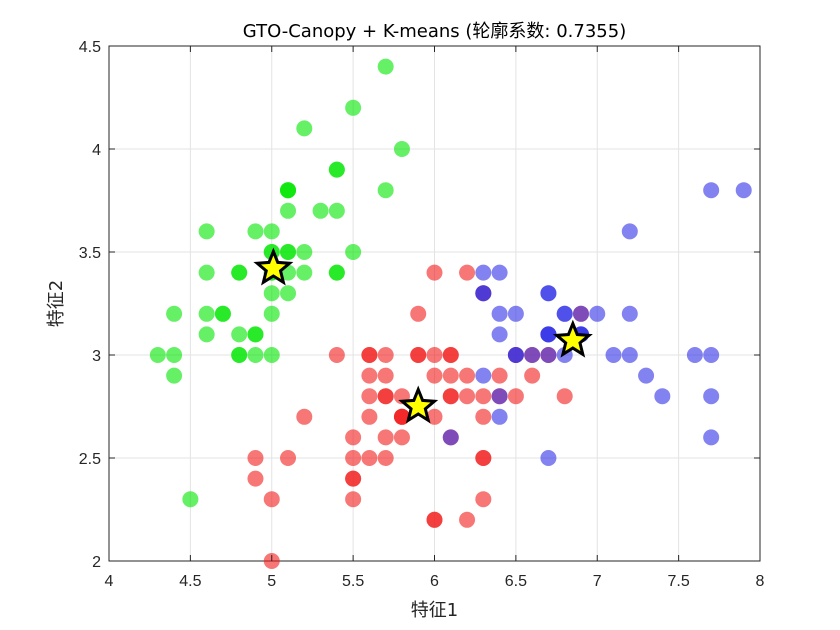 The image size is (840, 630). Describe the element at coordinates (597, 581) in the screenshot. I see `x-tick-label: 7` at that location.